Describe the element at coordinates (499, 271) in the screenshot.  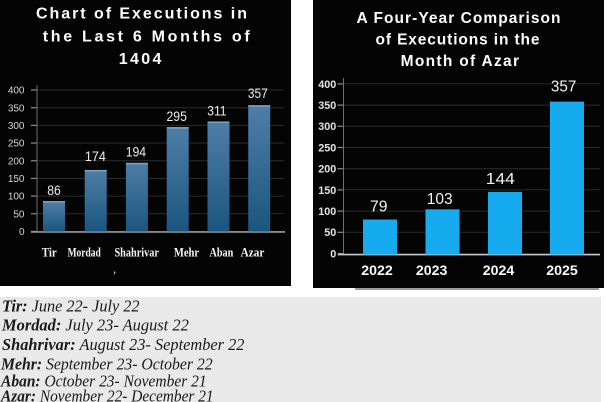
I see `svg-text: 2024` at that location.